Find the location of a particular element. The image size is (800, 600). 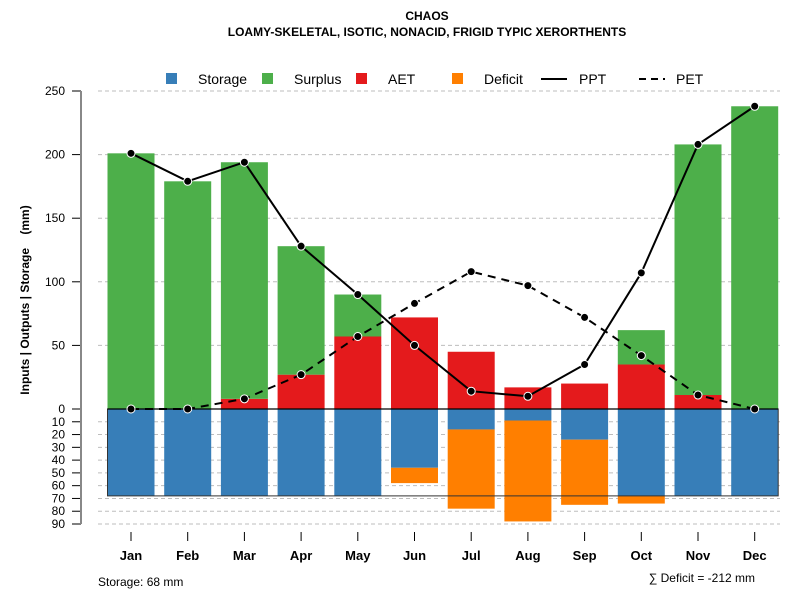

legend-swatch-surplus is located at coordinates (267, 78).